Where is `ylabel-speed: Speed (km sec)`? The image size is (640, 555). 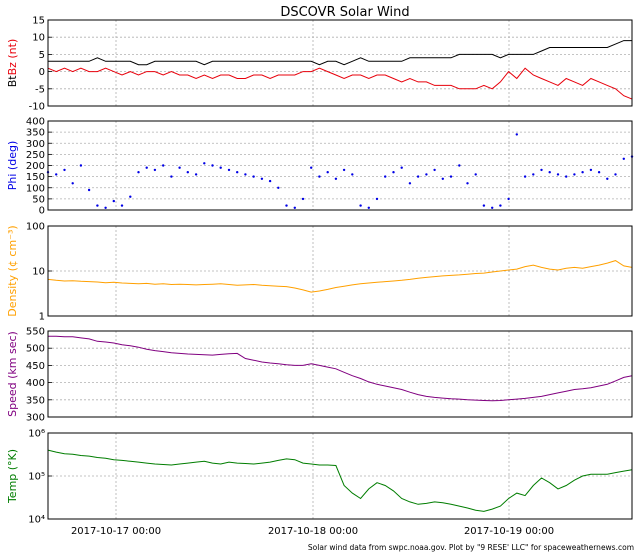 ylabel-speed: Speed (km sec) is located at coordinates (12, 374).